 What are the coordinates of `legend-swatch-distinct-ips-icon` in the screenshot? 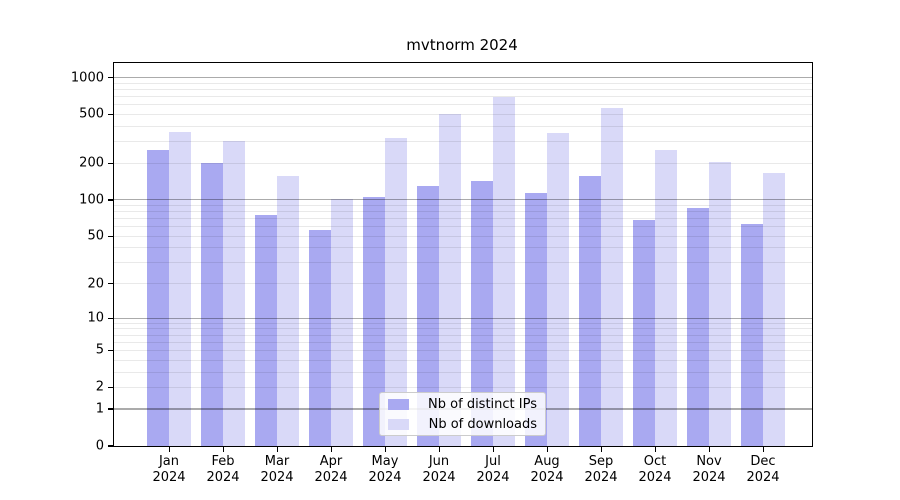 It's located at (398, 404).